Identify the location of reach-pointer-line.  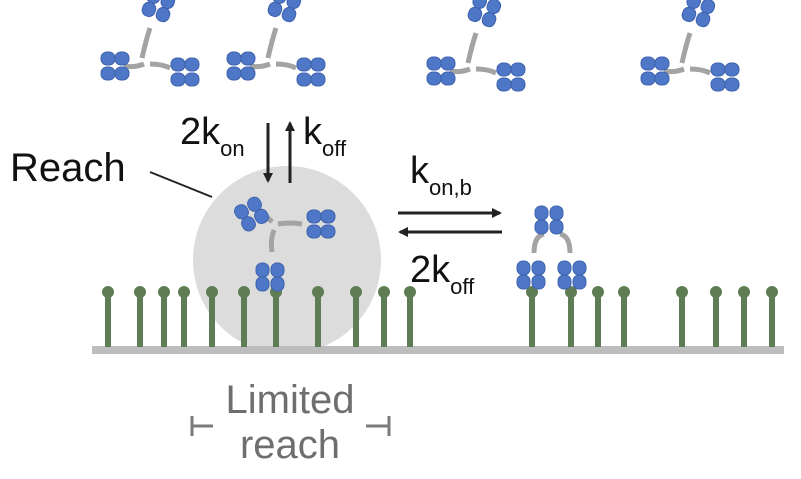
(181, 184).